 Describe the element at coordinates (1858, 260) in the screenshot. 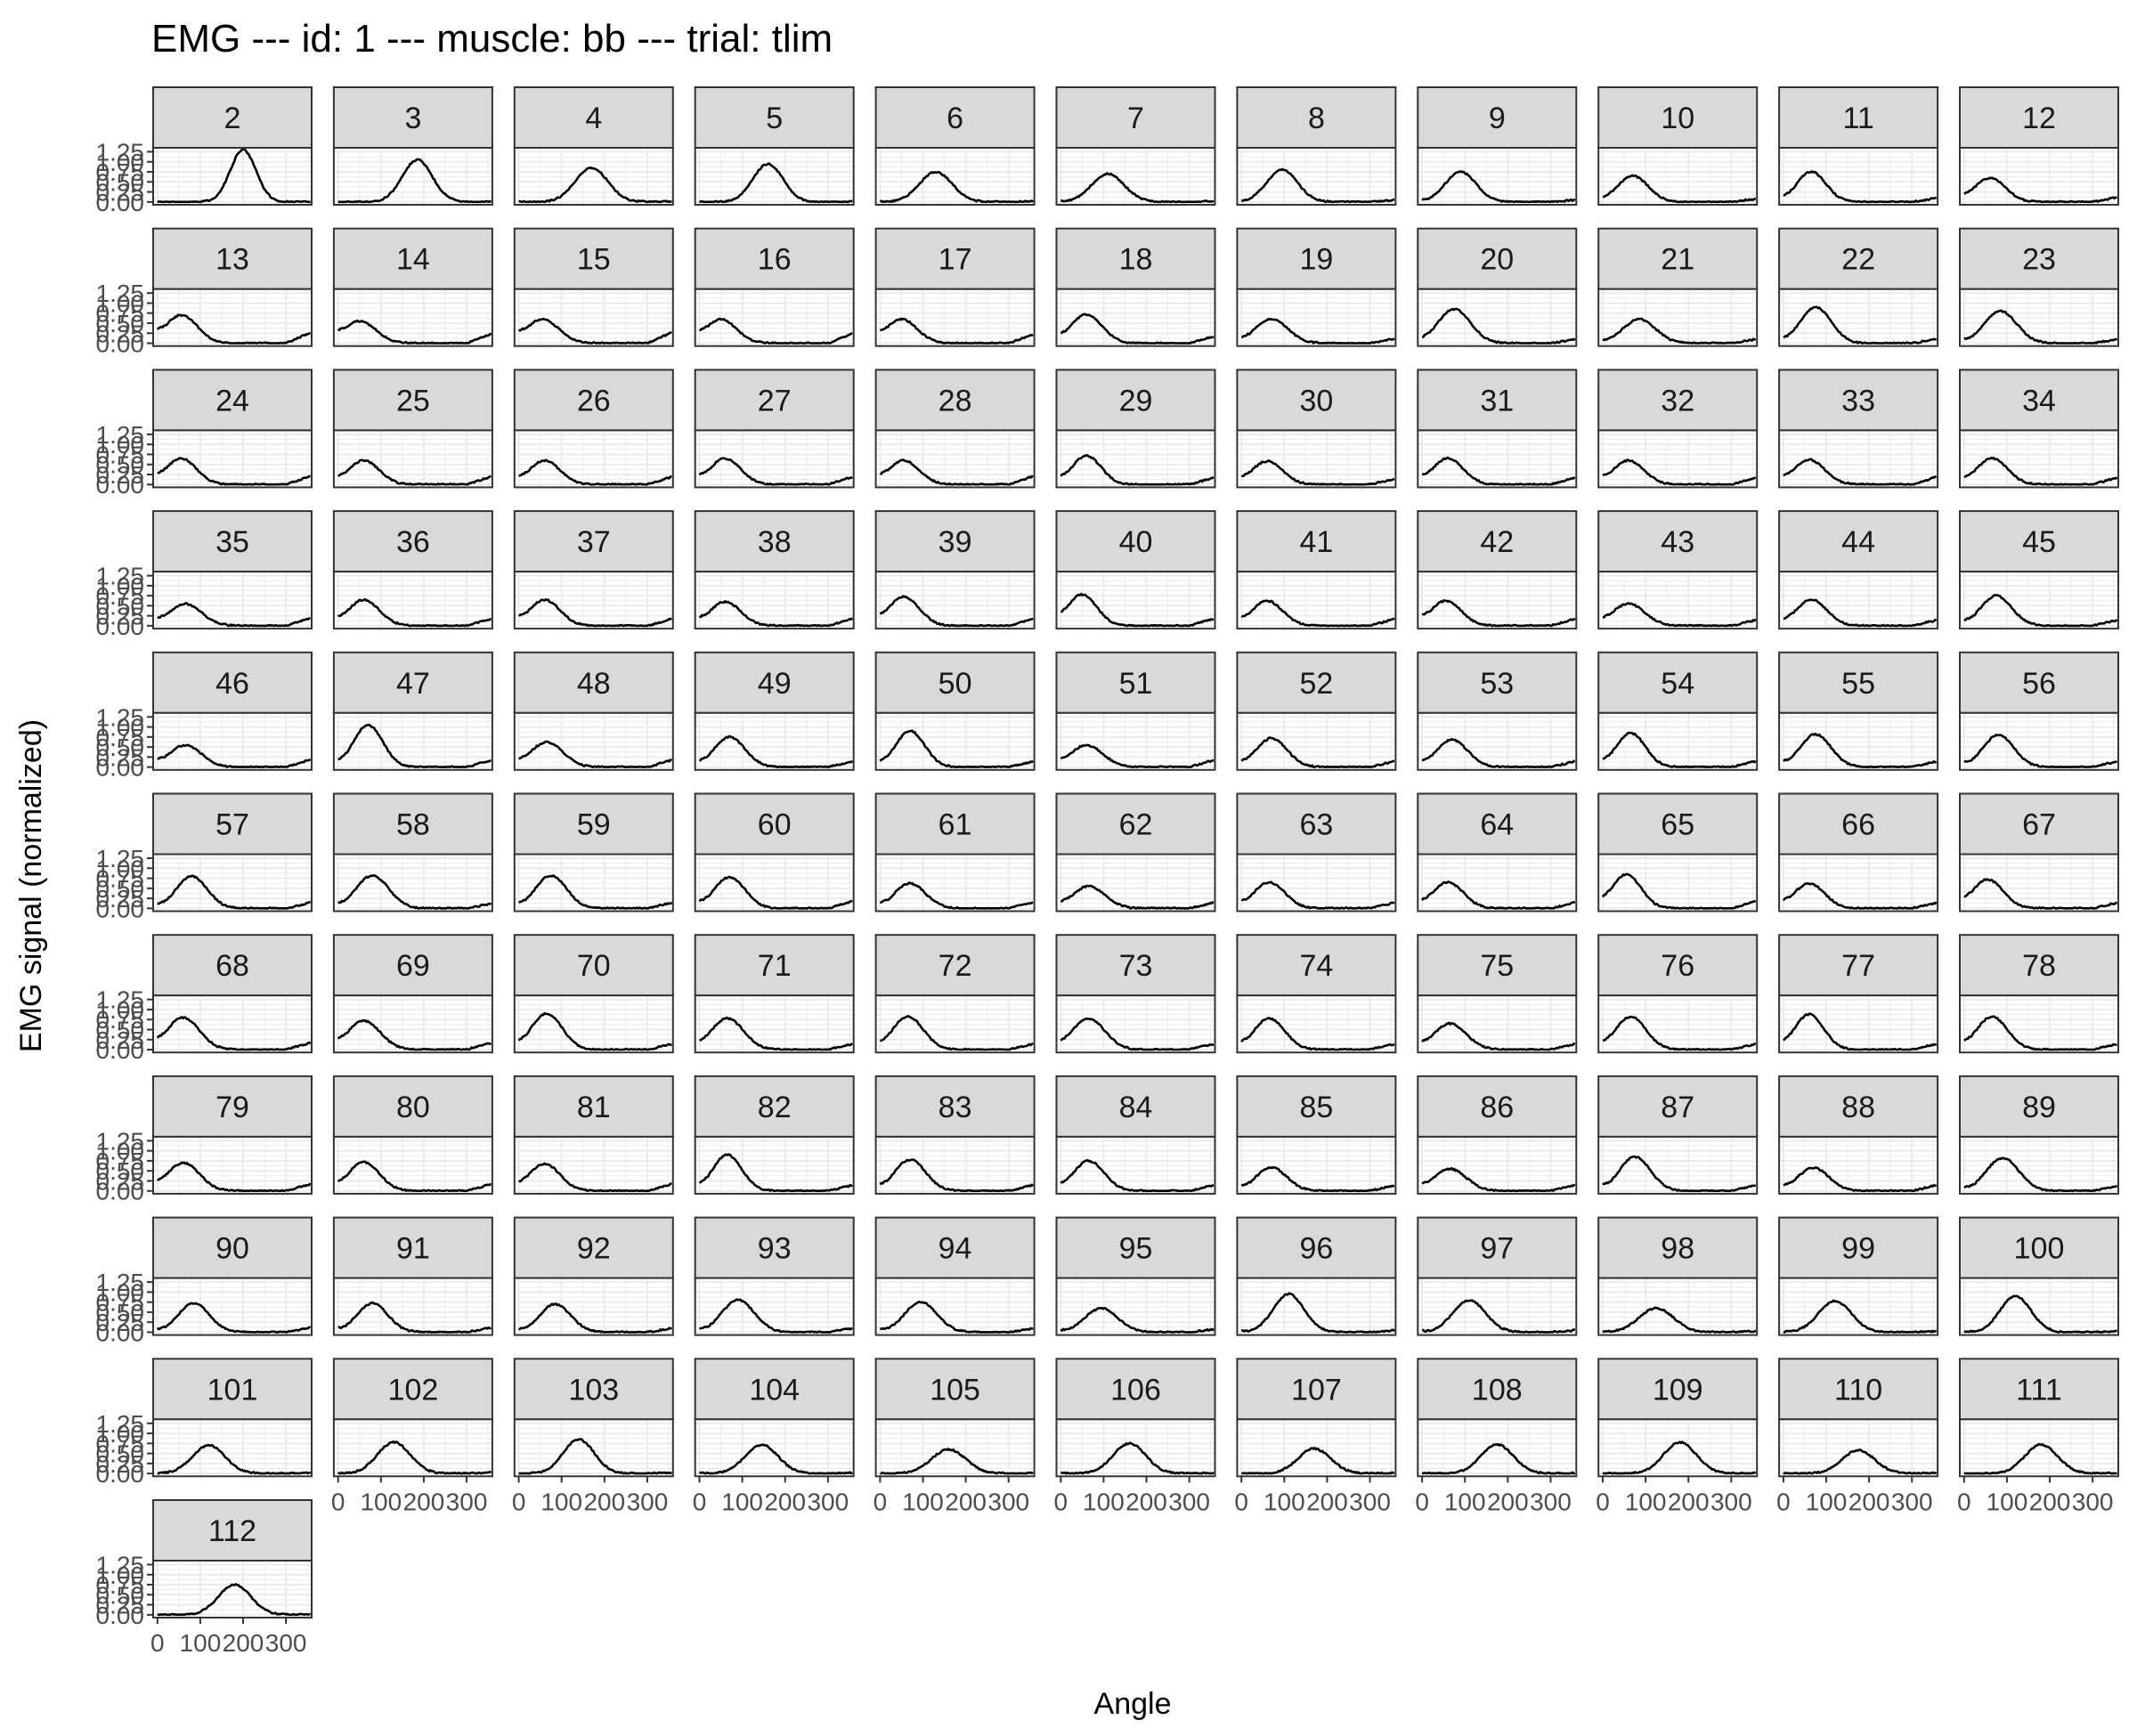

I see `facet-strip-label: 22` at that location.